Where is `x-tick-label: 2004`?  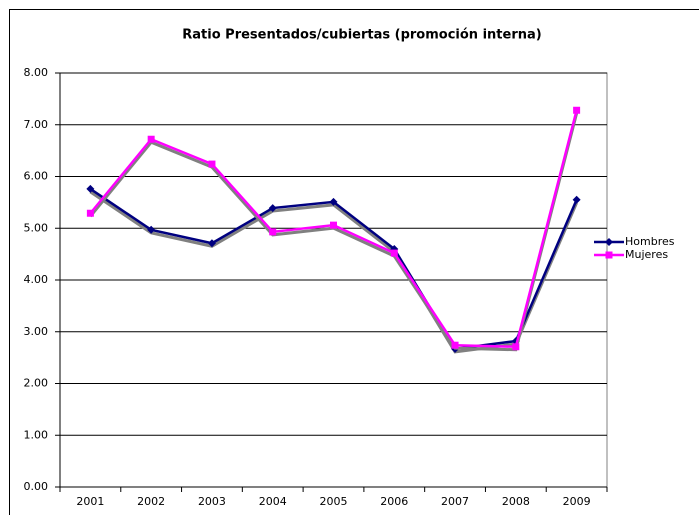 x-tick-label: 2004 is located at coordinates (273, 501).